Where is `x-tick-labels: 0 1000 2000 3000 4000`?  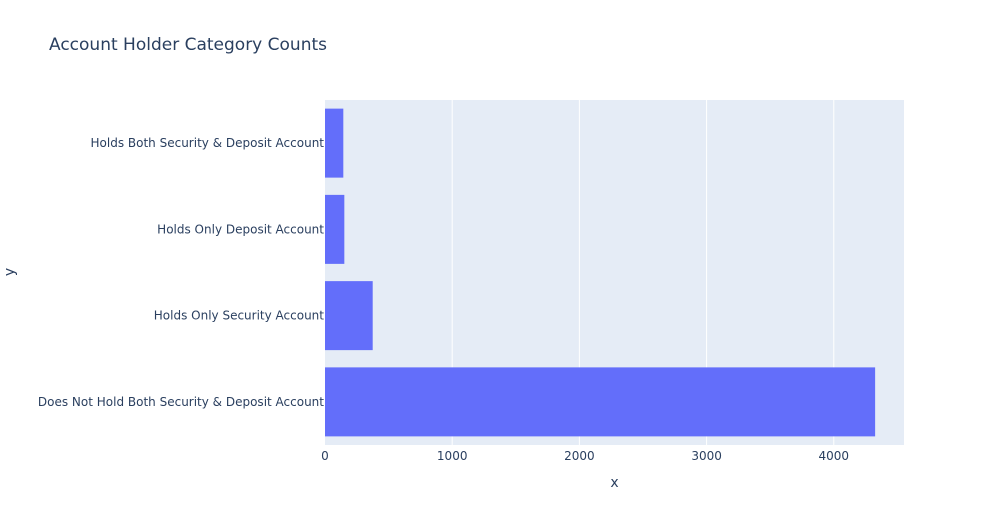 x-tick-labels: 0 1000 2000 3000 4000 is located at coordinates (585, 456).